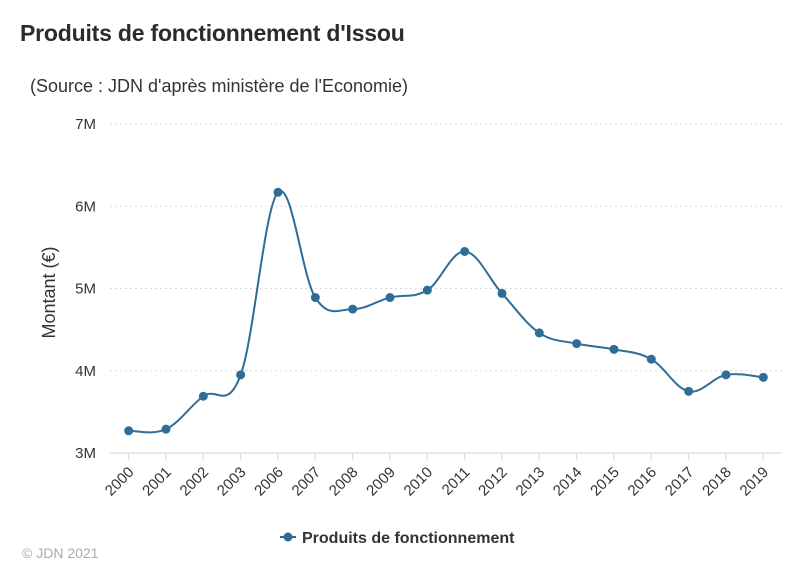  Describe the element at coordinates (241, 375) in the screenshot. I see `data-point-2003` at that location.